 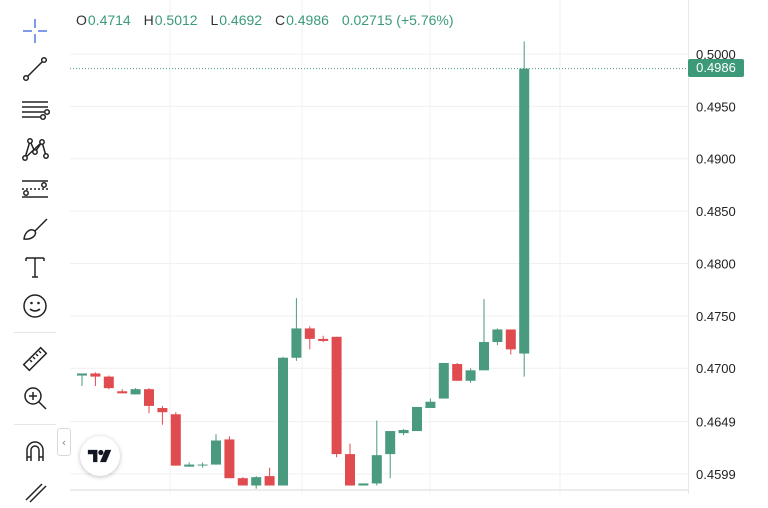 What do you see at coordinates (35, 149) in the screenshot?
I see `pattern-icon` at bounding box center [35, 149].